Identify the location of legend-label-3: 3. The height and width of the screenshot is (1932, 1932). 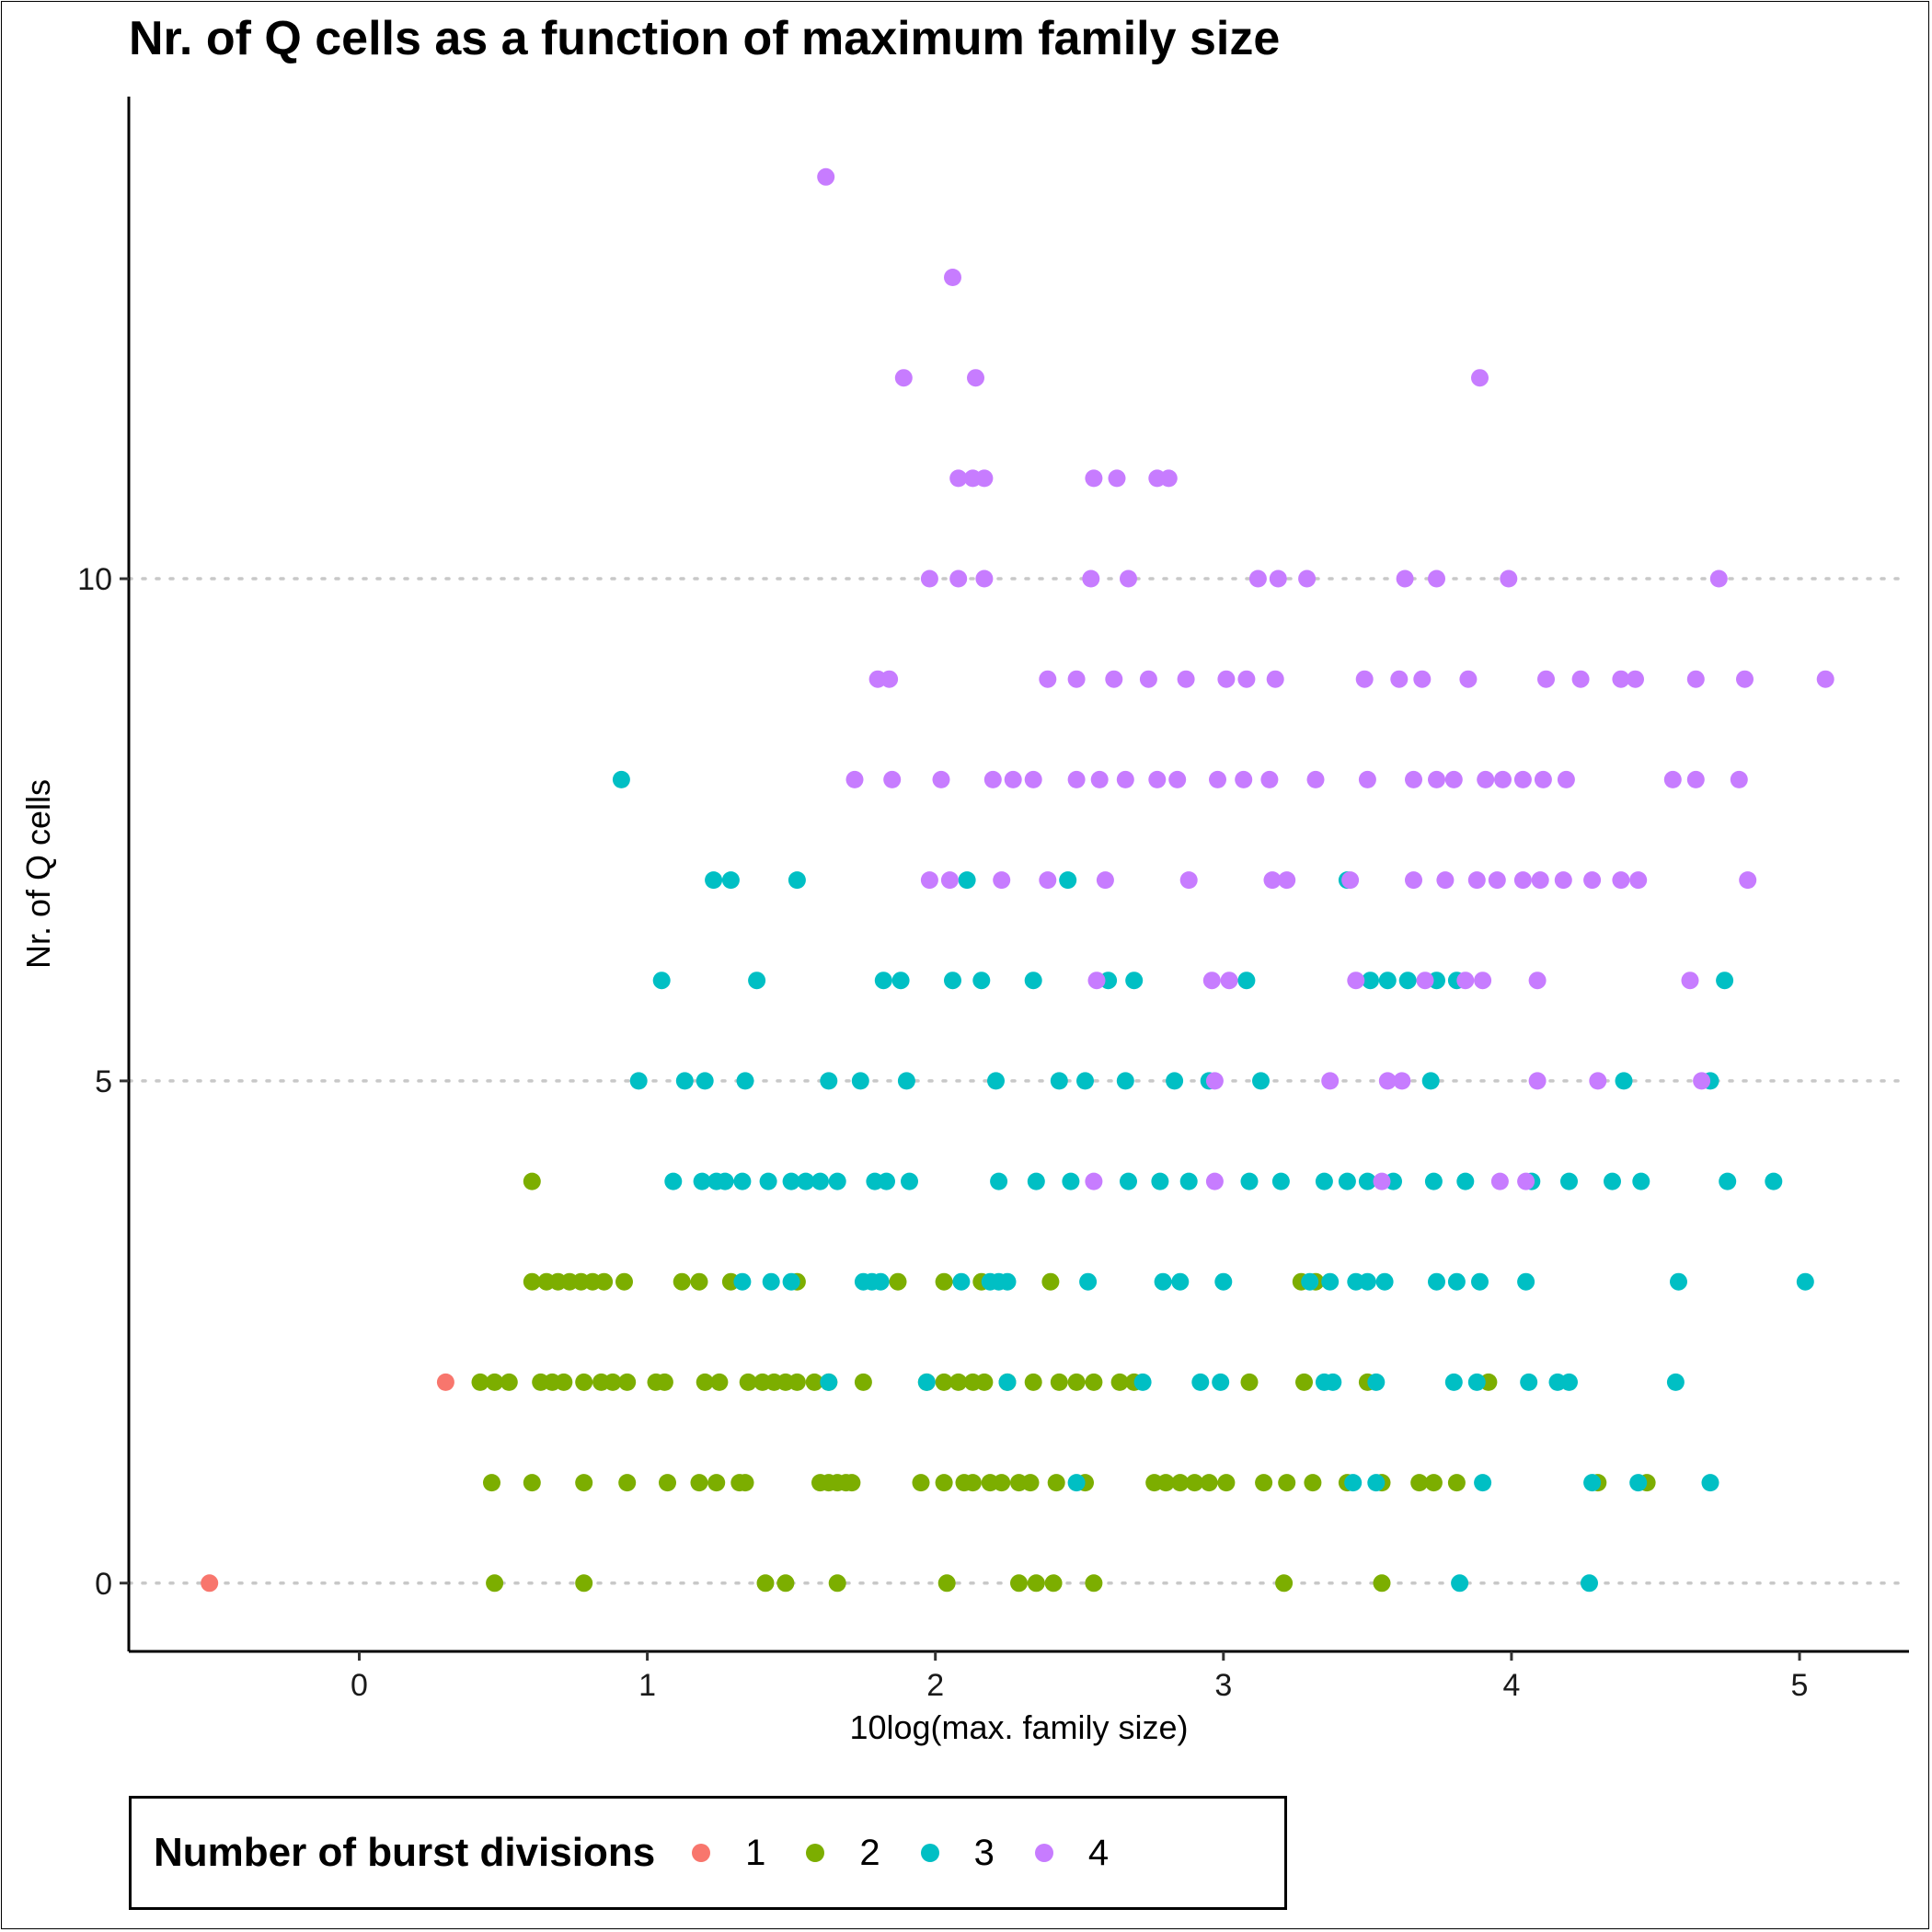
(984, 1852).